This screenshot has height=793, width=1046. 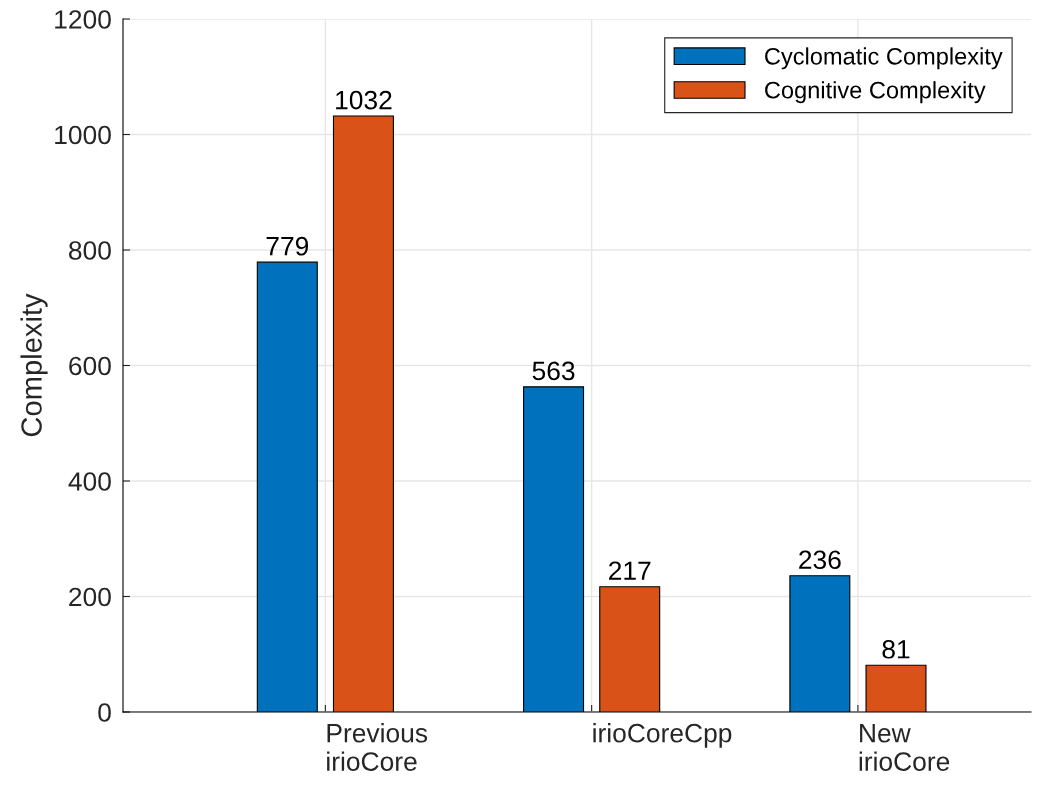 What do you see at coordinates (662, 735) in the screenshot?
I see `x-tick-label: irioCoreCpp` at bounding box center [662, 735].